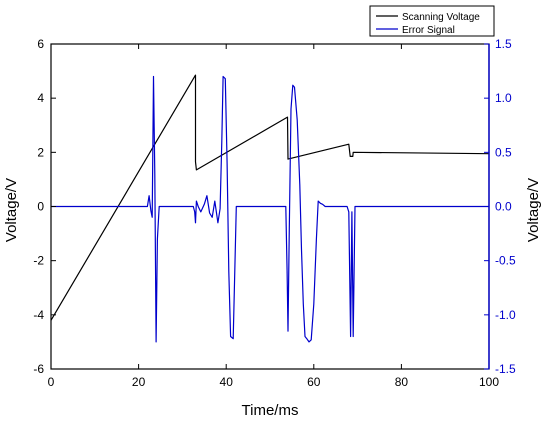 The height and width of the screenshot is (423, 550). I want to click on y-right-axis-title: Voltage/V, so click(533, 210).